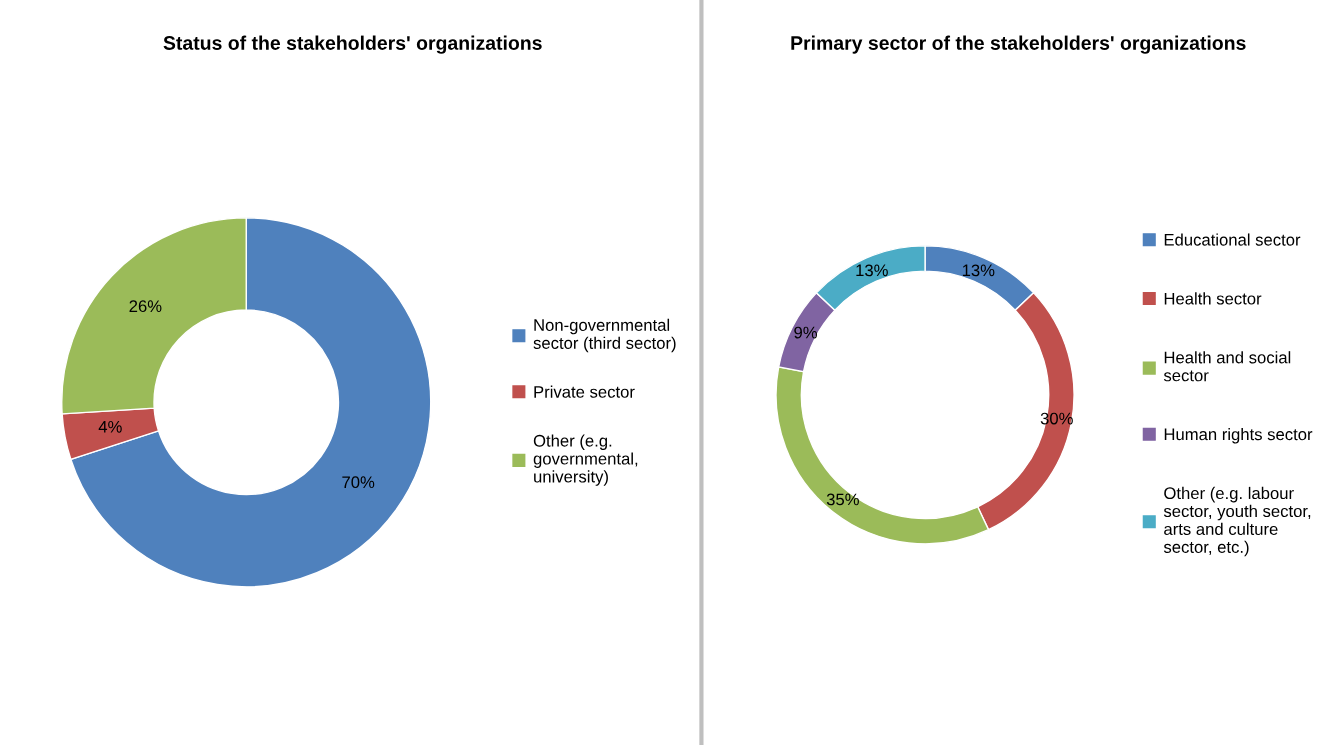 The width and height of the screenshot is (1331, 745). Describe the element at coordinates (584, 391) in the screenshot. I see `legend-label: Private sector` at that location.